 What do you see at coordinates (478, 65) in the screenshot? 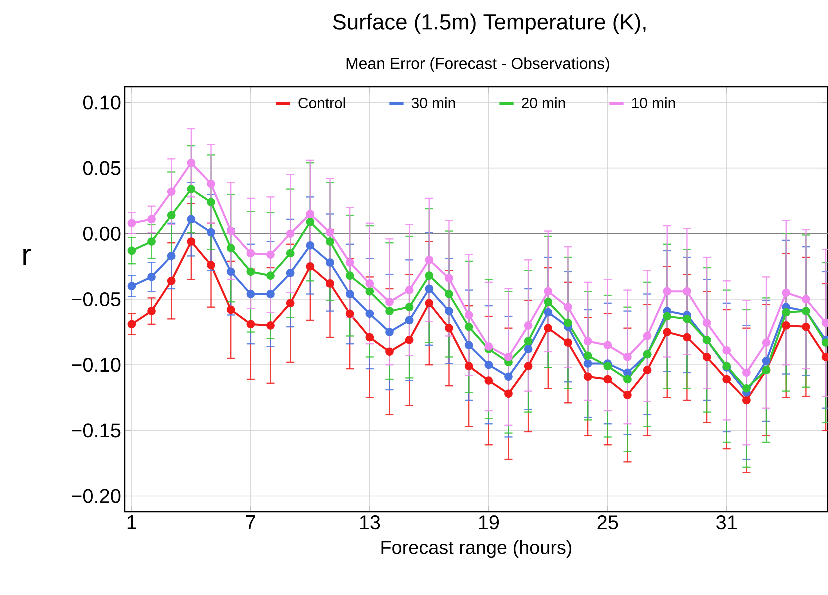
I see `chart-subtitle: Mean Error (Forecast - Observations)` at bounding box center [478, 65].